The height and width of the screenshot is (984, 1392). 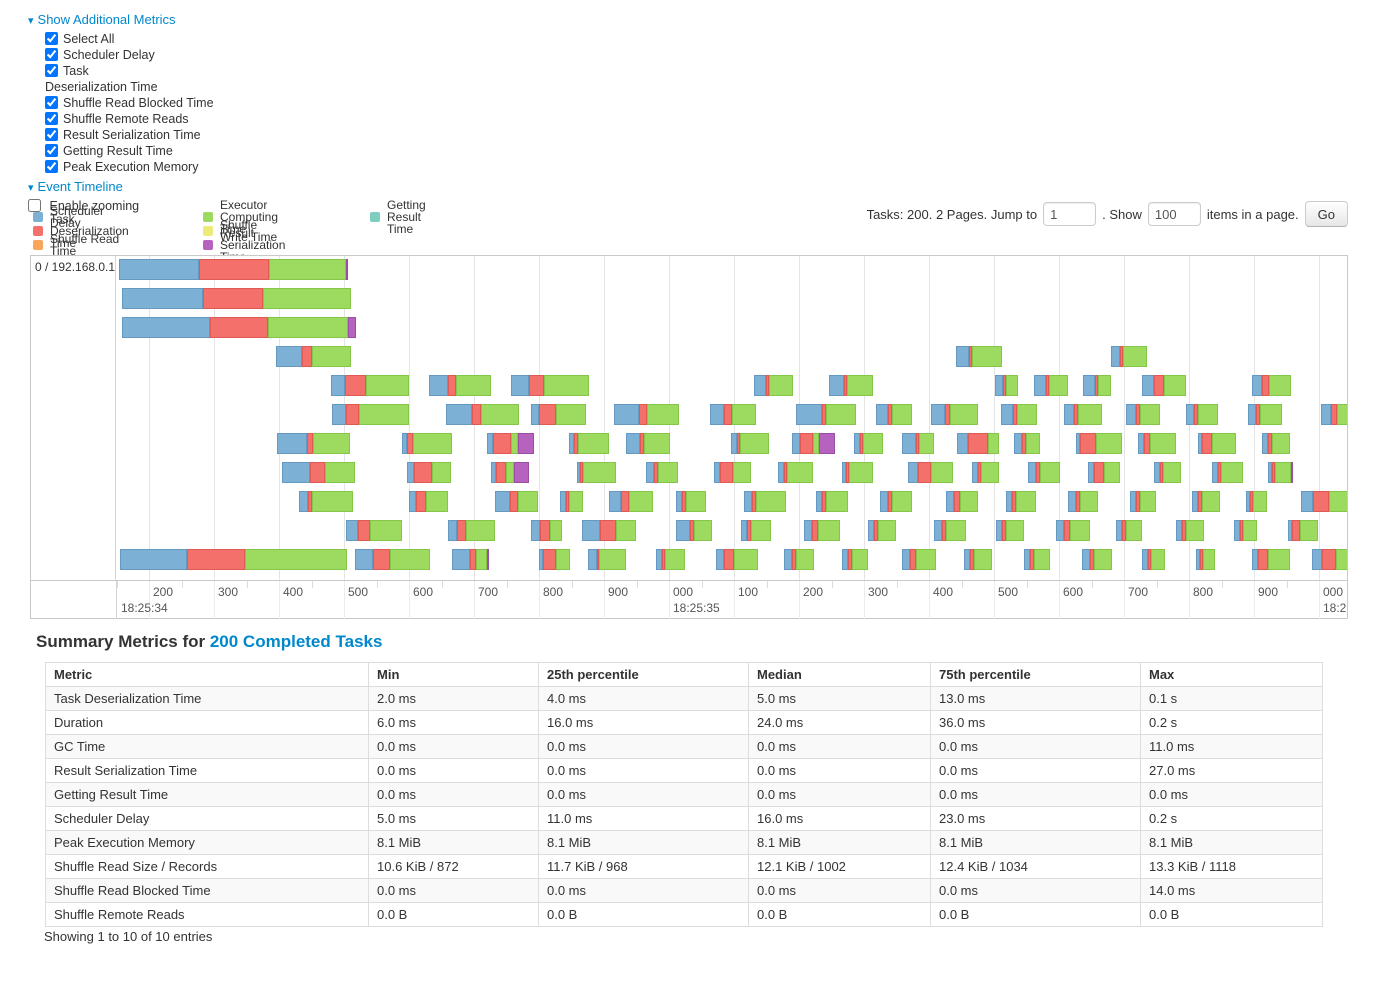 What do you see at coordinates (106, 19) in the screenshot?
I see `show-additional-metrics-link: Show Additional Metrics` at bounding box center [106, 19].